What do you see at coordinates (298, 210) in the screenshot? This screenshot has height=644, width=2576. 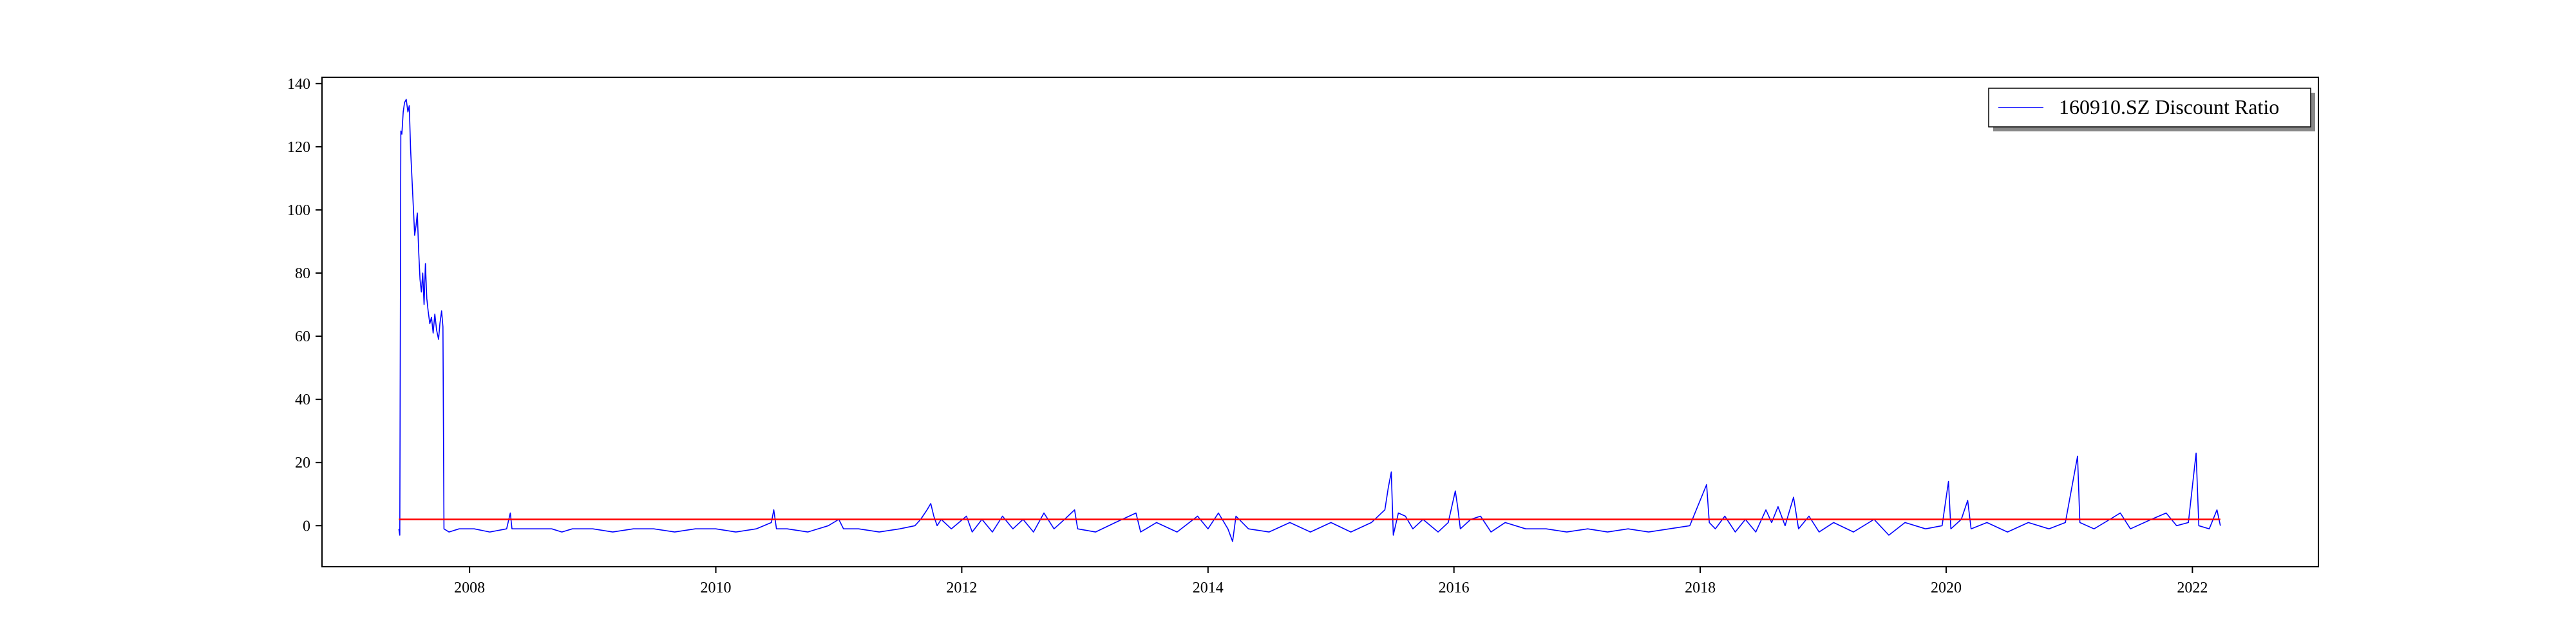 I see `y-tick-label: 100` at bounding box center [298, 210].